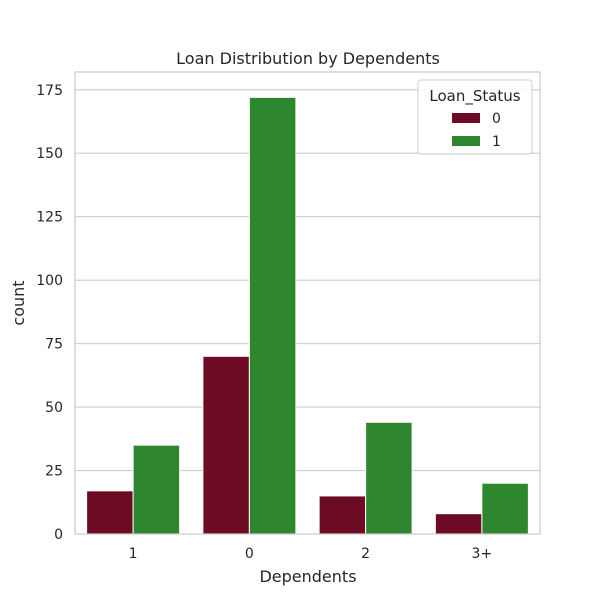  Describe the element at coordinates (54, 408) in the screenshot. I see `y-tick-label: 50` at that location.